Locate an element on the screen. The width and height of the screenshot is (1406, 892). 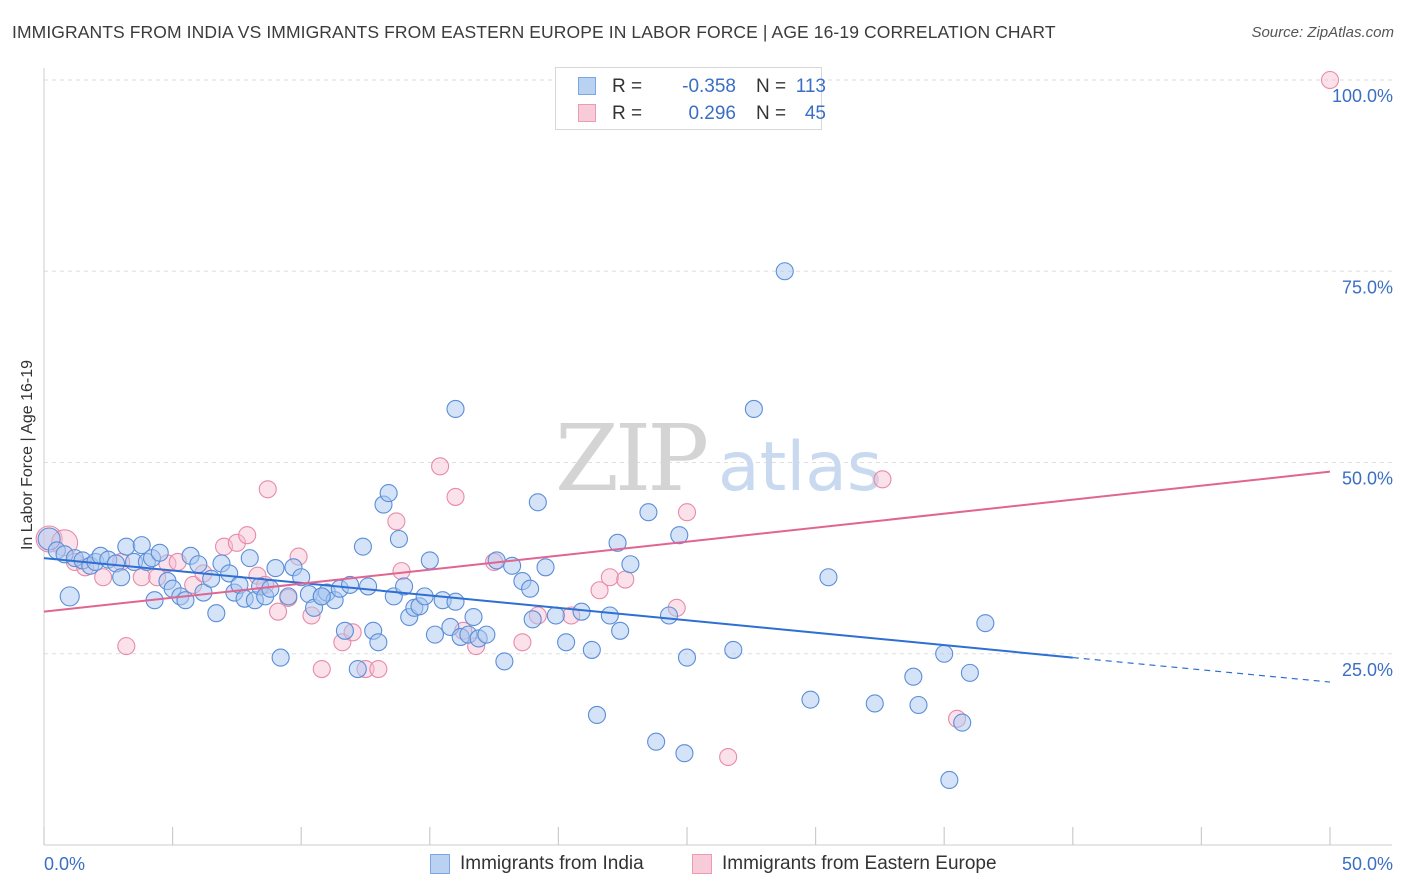
y-tick-label: 50.0% is located at coordinates (1367, 479).